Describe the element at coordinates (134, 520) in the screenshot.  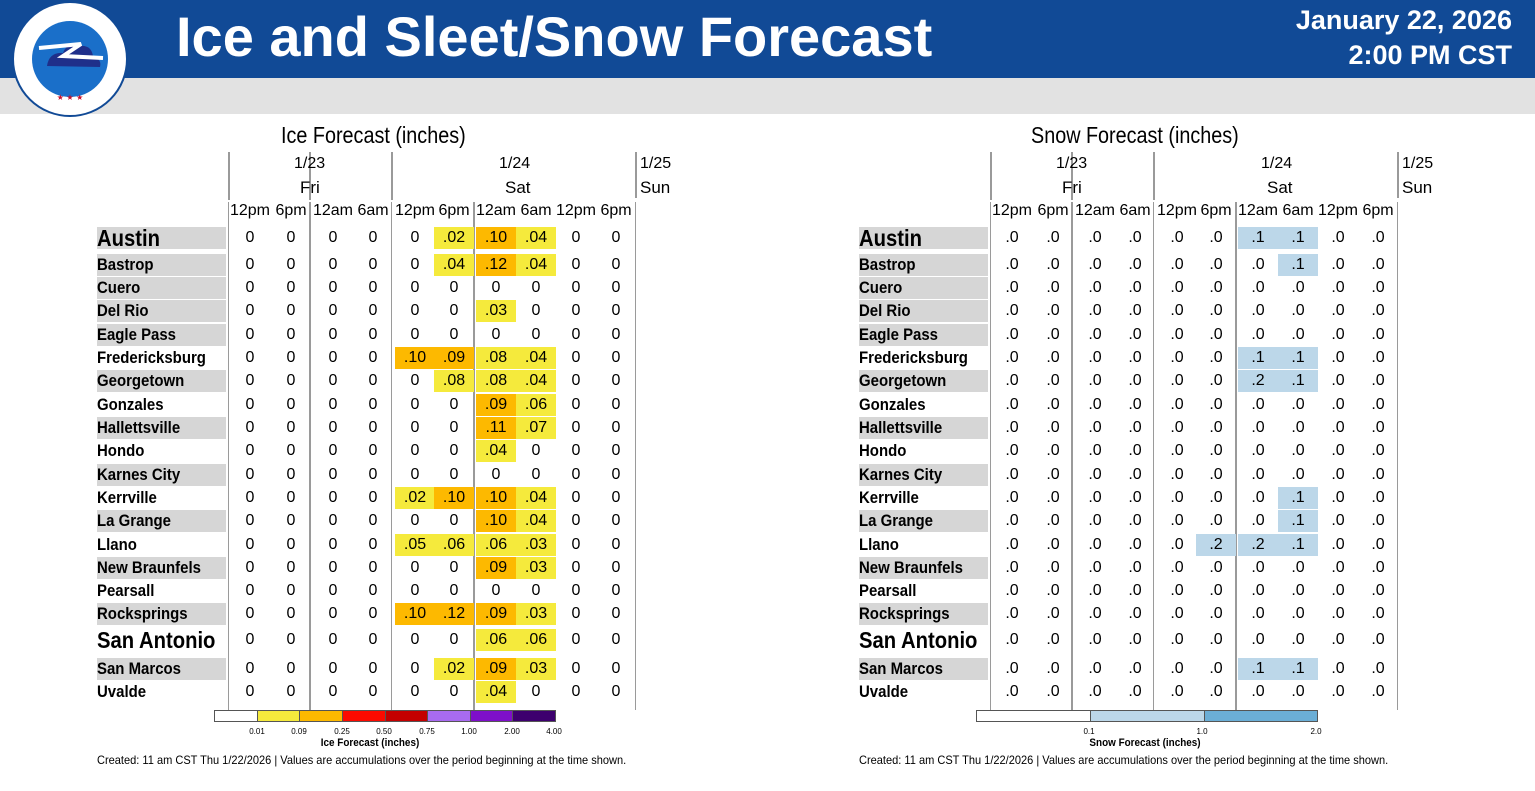
I see `ice-city-name: La Grange` at that location.